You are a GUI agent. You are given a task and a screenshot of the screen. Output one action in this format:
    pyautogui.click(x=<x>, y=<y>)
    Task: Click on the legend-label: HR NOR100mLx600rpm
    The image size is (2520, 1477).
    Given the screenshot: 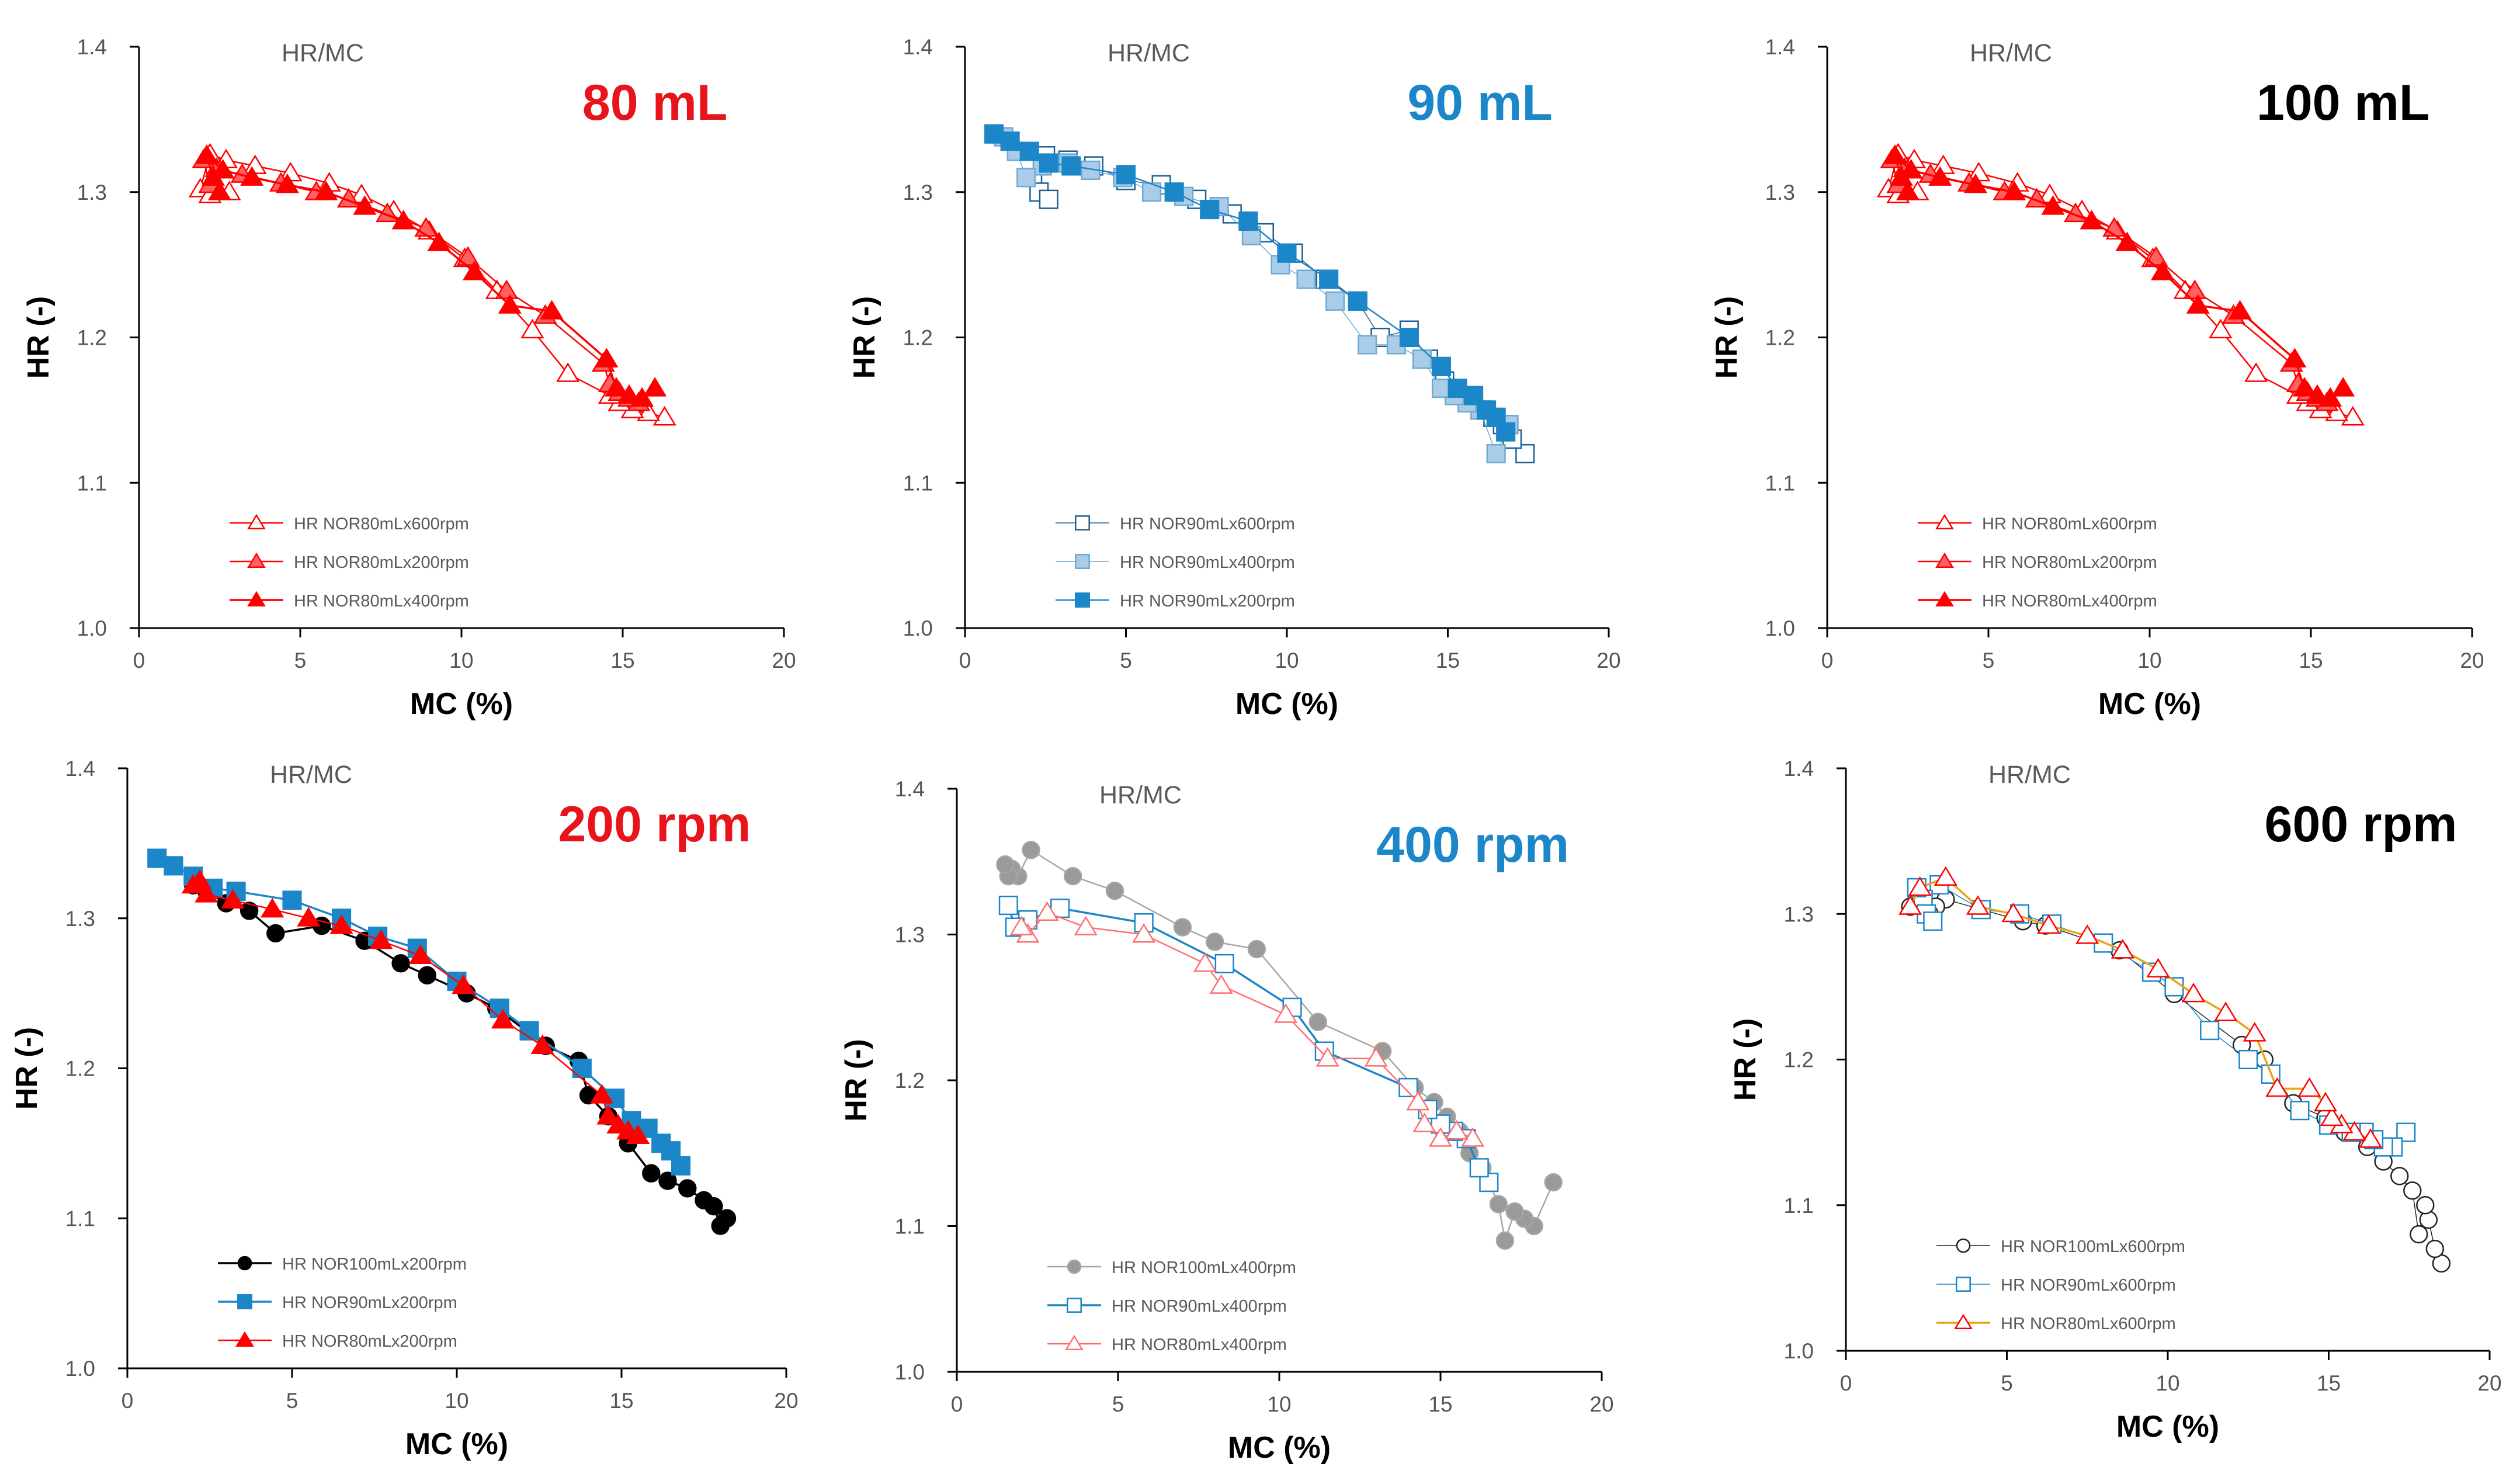 What is the action you would take?
    pyautogui.click(x=2093, y=1246)
    